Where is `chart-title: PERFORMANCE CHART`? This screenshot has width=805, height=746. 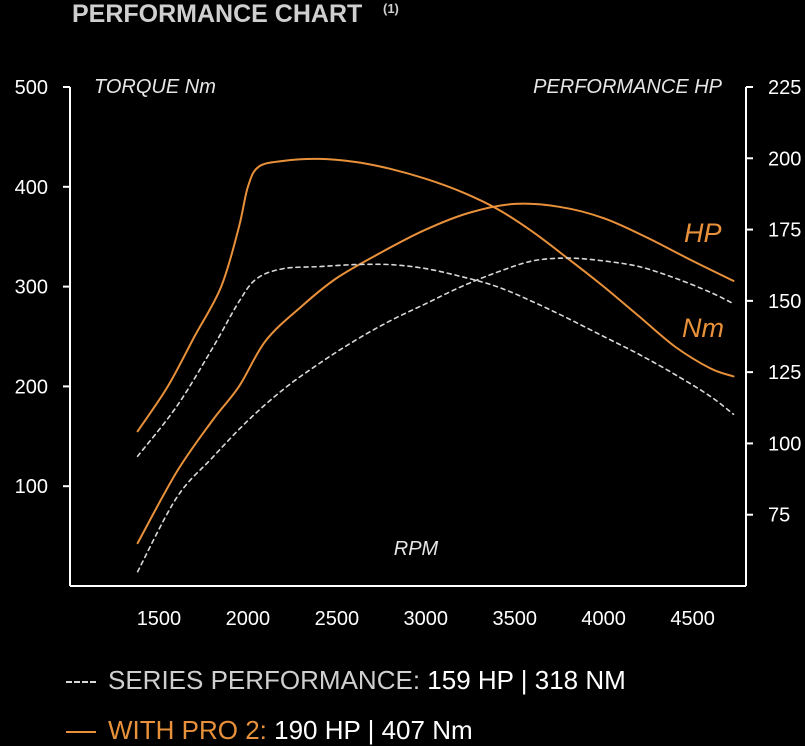 chart-title: PERFORMANCE CHART is located at coordinates (217, 14).